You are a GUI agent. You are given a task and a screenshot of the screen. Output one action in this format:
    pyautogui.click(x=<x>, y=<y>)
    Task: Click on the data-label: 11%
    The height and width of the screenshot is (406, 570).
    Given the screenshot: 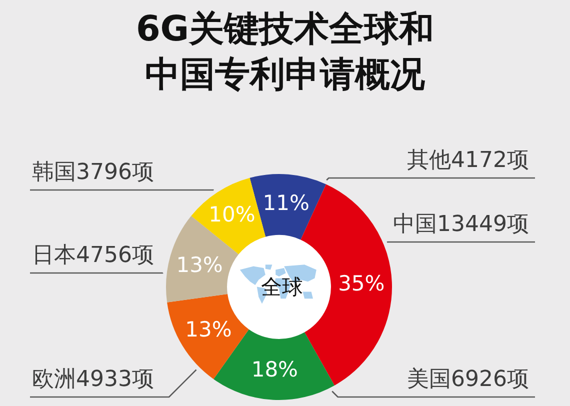 What is the action you would take?
    pyautogui.click(x=286, y=202)
    